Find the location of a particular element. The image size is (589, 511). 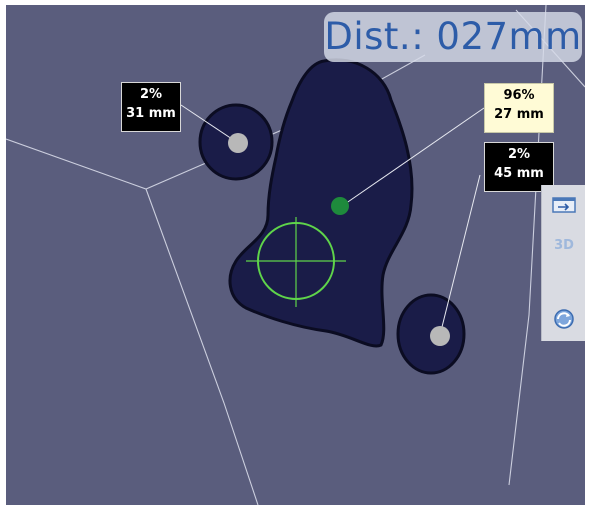

crosshair-target is located at coordinates (296, 262).